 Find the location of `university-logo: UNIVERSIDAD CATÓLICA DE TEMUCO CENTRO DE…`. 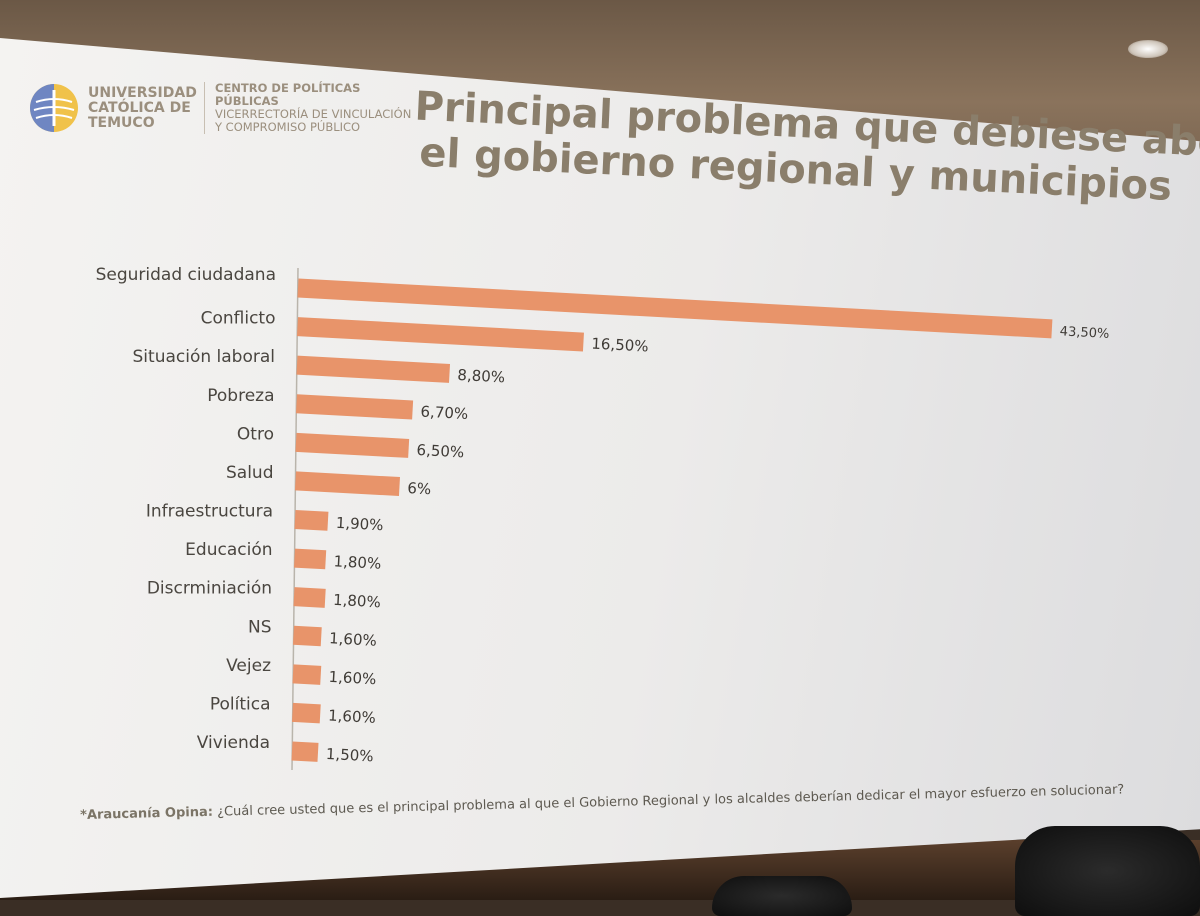

university-logo: UNIVERSIDAD CATÓLICA DE TEMUCO CENTRO DE… is located at coordinates (221, 108).